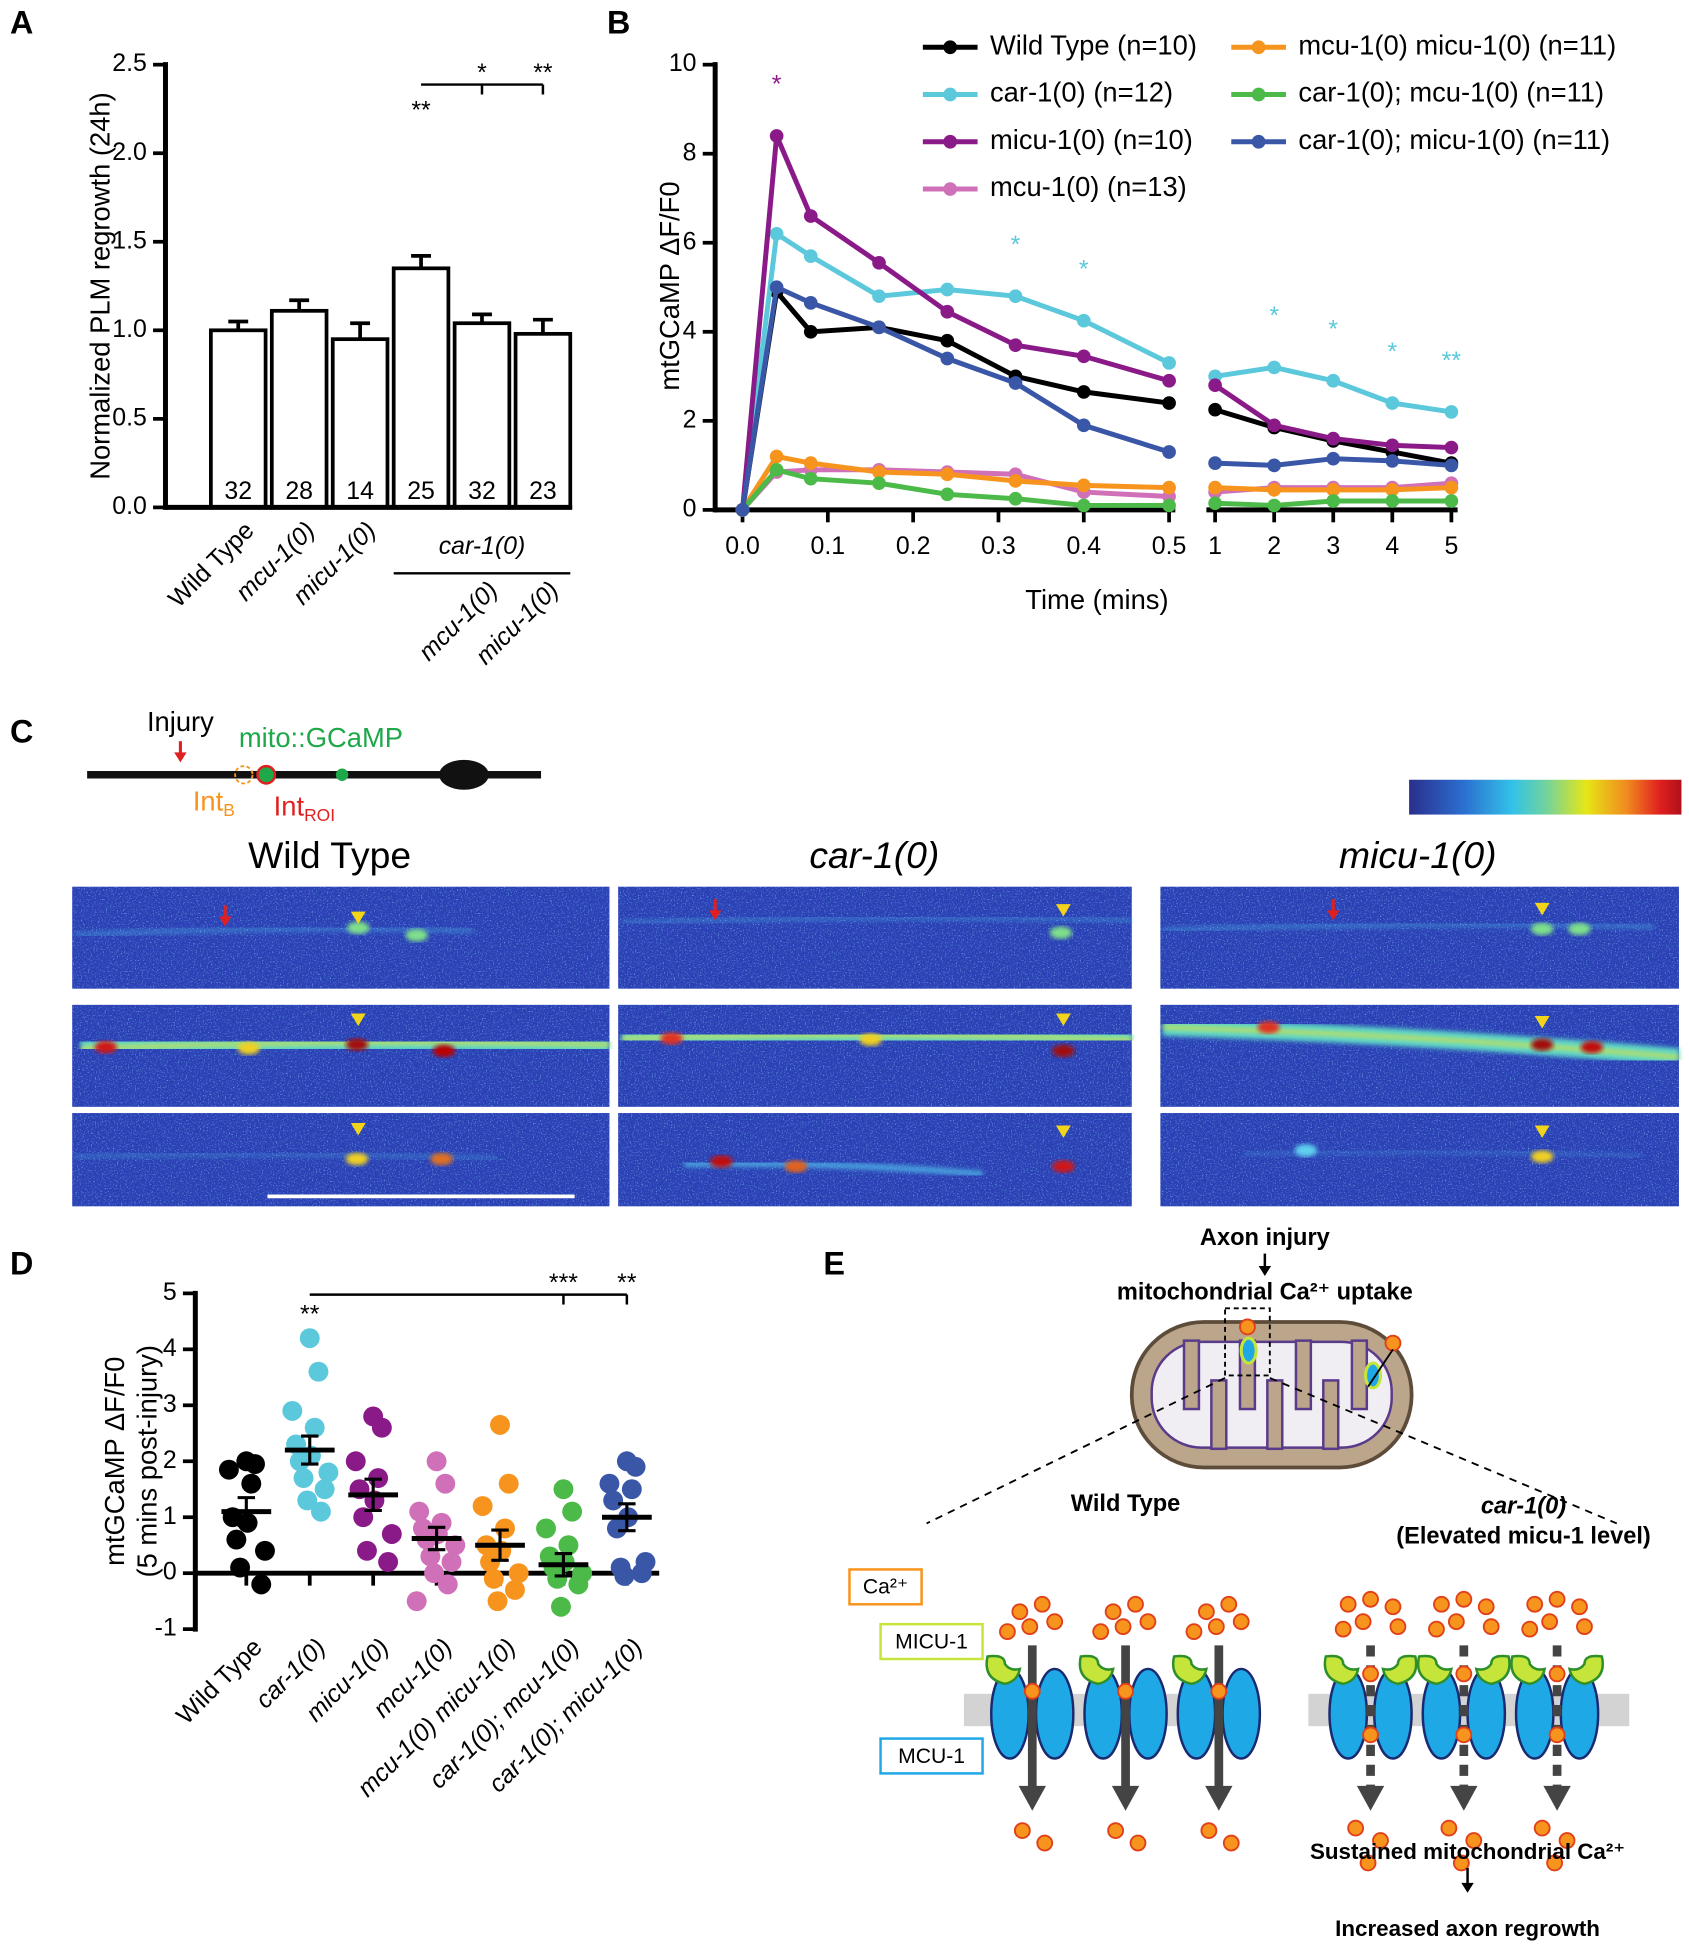 This screenshot has height=1950, width=1689. I want to click on y-tick-label: 2, so click(170, 1460).